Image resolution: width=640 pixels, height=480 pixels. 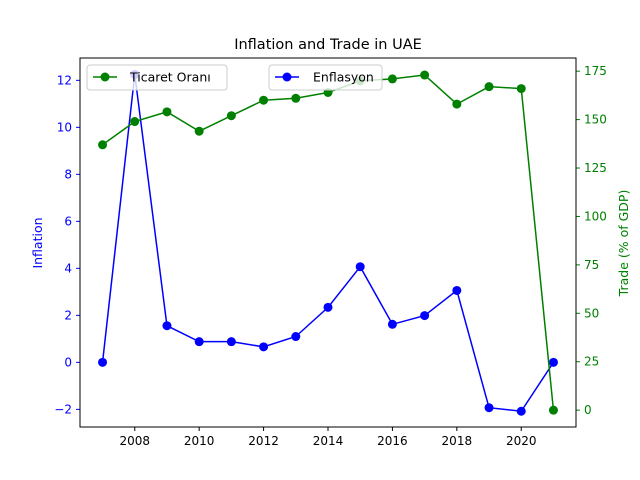 What do you see at coordinates (623, 244) in the screenshot?
I see `right-axis-label: Trade (% of GDP)` at bounding box center [623, 244].